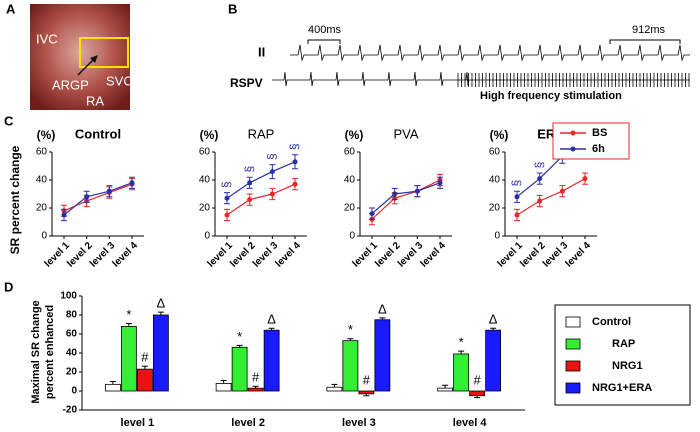 The image size is (700, 432). Describe the element at coordinates (98, 133) in the screenshot. I see `chart-title: Control` at that location.